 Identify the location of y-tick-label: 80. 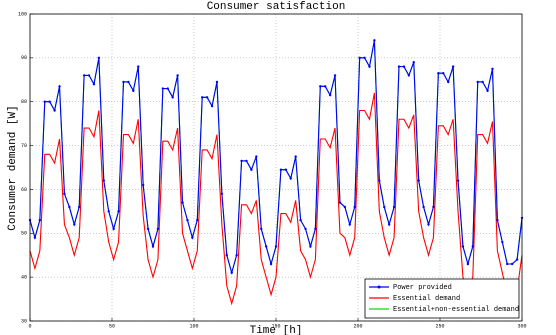
(24, 102).